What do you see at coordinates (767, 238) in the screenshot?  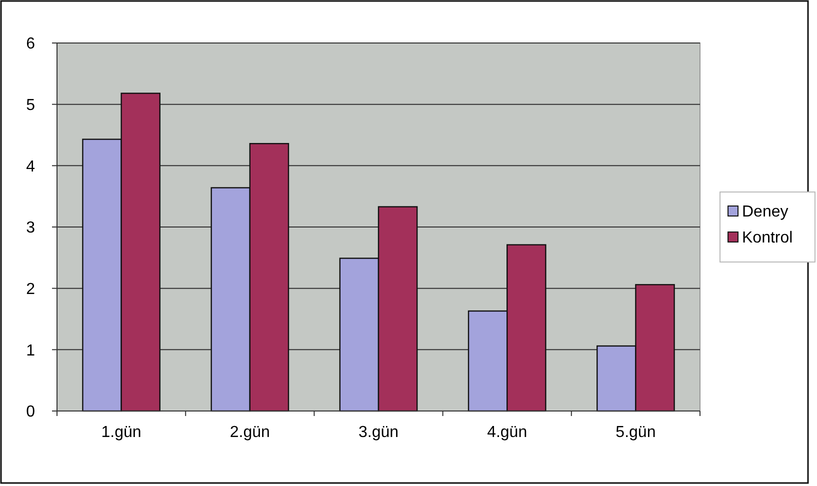 I see `legend-label: Kontrol` at bounding box center [767, 238].